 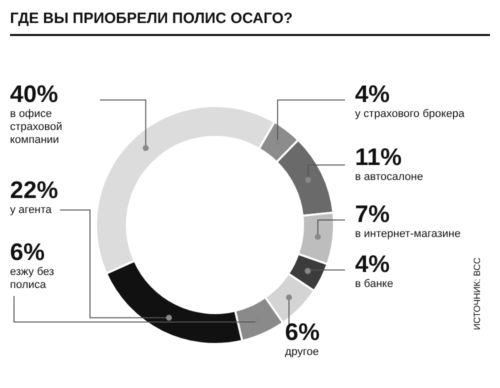 I want to click on slice-label: езжу без полиса, so click(x=32, y=278).